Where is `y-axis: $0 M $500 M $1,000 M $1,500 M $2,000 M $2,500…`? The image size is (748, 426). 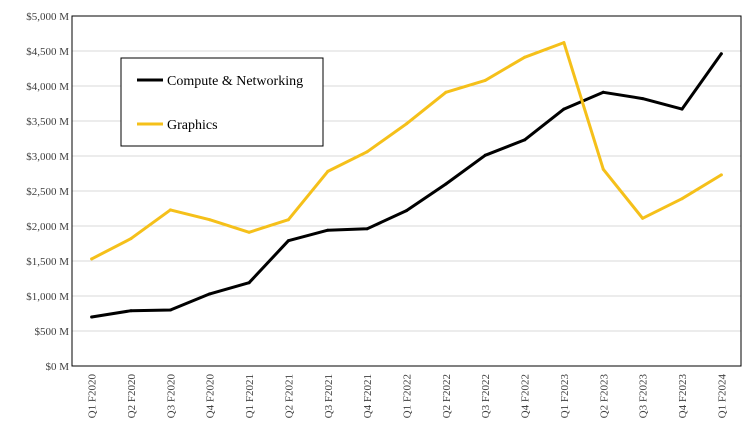
y-axis: $0 M $500 M $1,000 M $1,500 M $2,000 M $2,500… is located at coordinates (47, 192).